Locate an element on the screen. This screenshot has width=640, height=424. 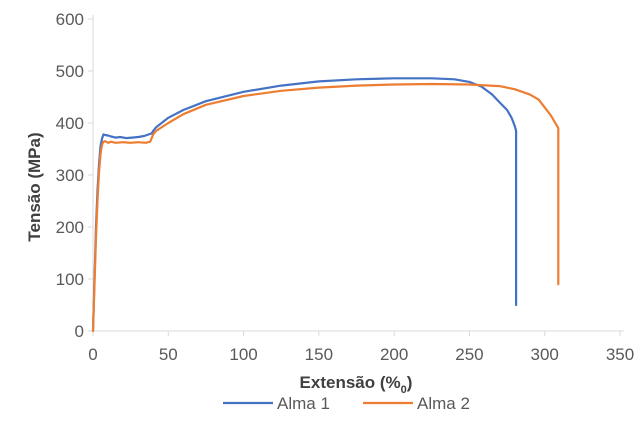
x-tick-label: 50 is located at coordinates (168, 354).